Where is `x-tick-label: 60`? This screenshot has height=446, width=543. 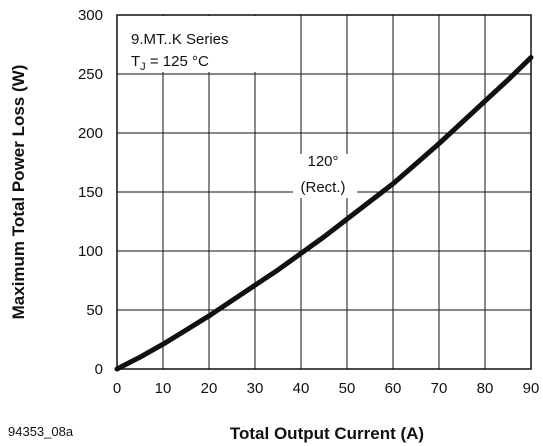 x-tick-label: 60 is located at coordinates (393, 388).